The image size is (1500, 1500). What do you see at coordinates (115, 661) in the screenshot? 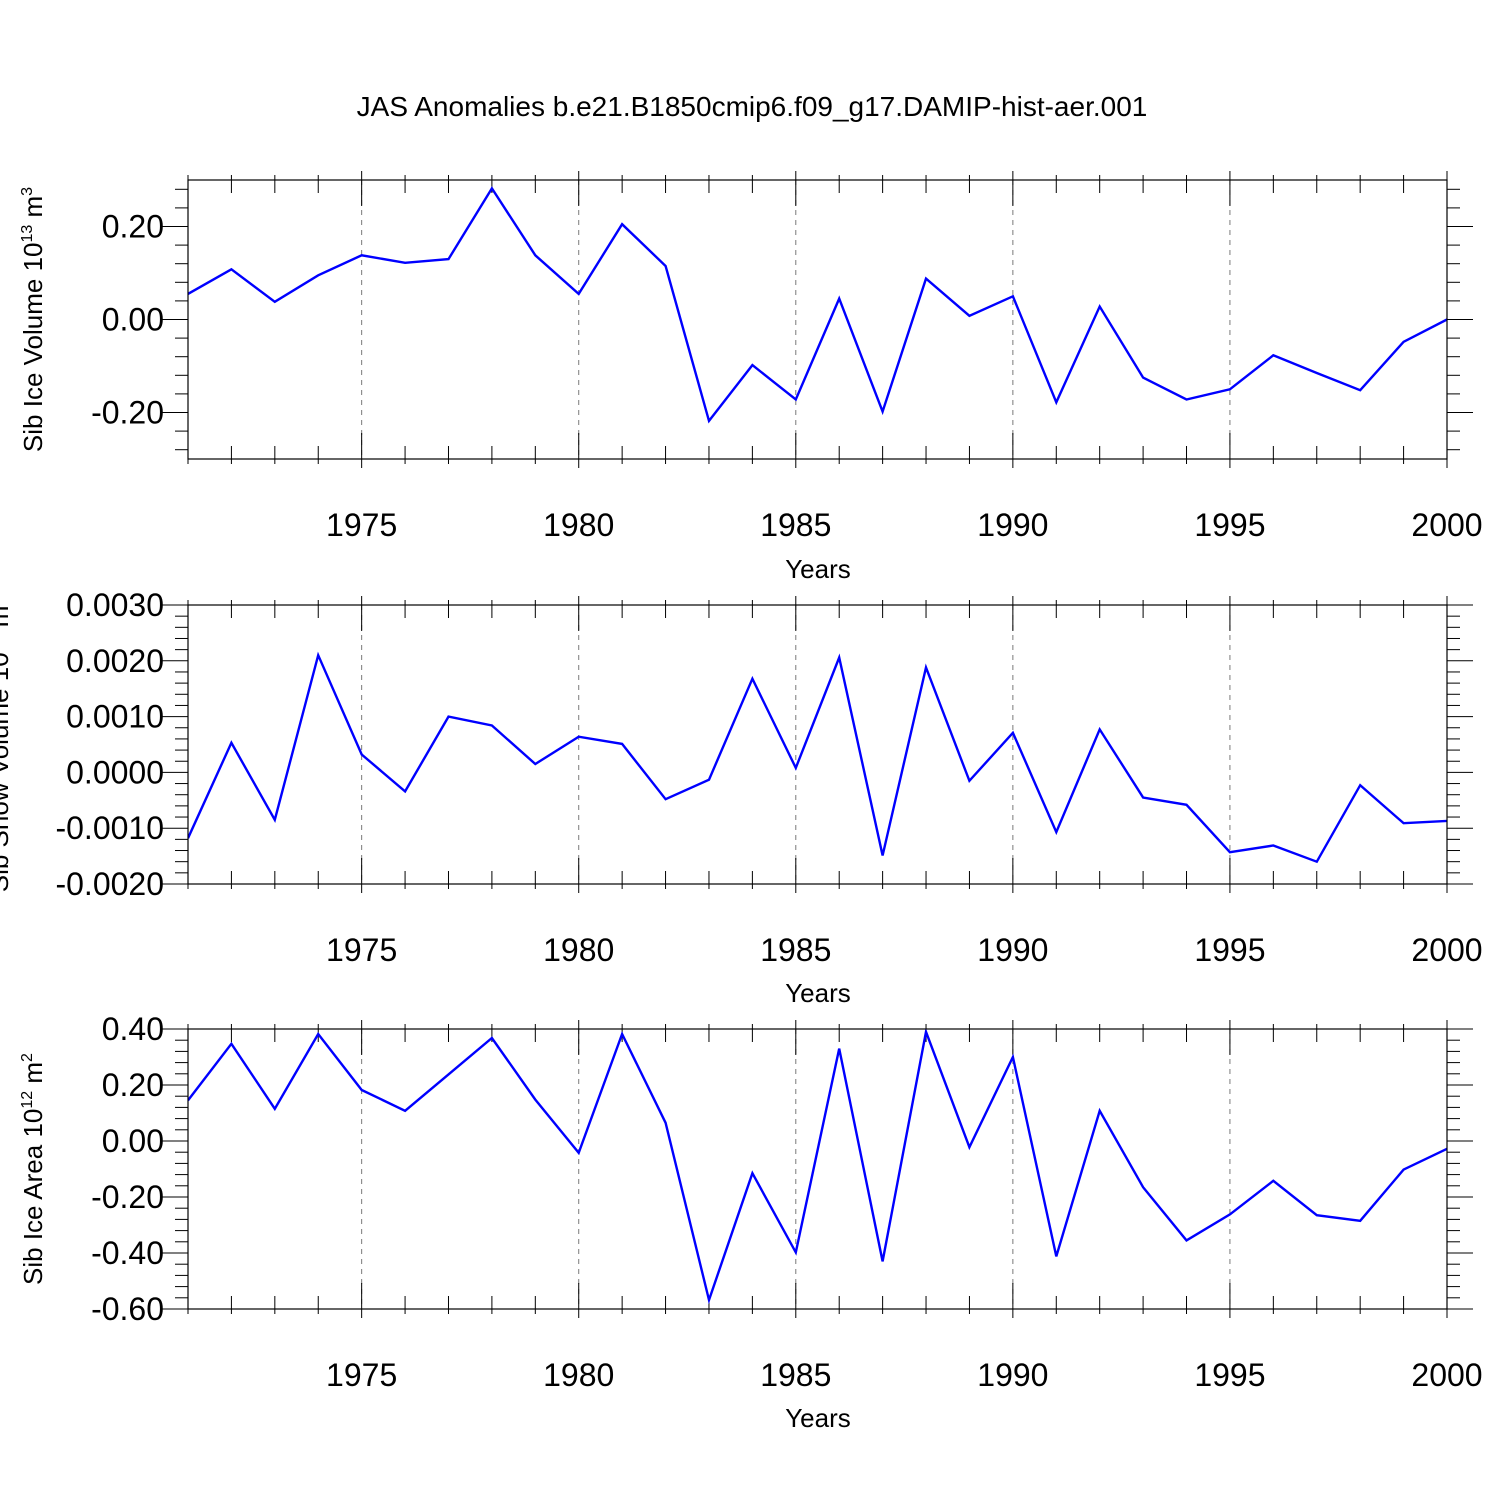
I see `y-tick-label: 0.0020` at bounding box center [115, 661].